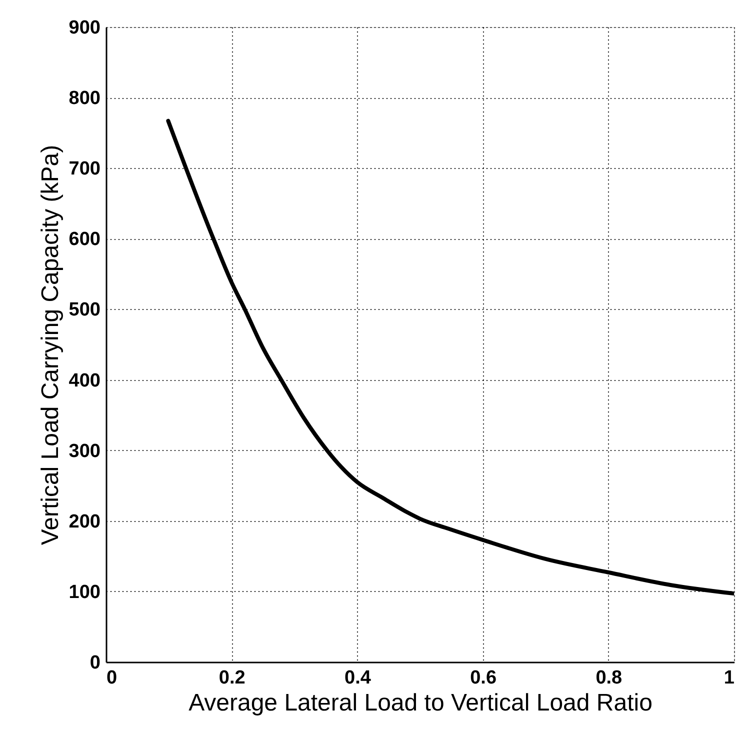 The image size is (750, 740). I want to click on y-tick-label: 400, so click(84, 381).